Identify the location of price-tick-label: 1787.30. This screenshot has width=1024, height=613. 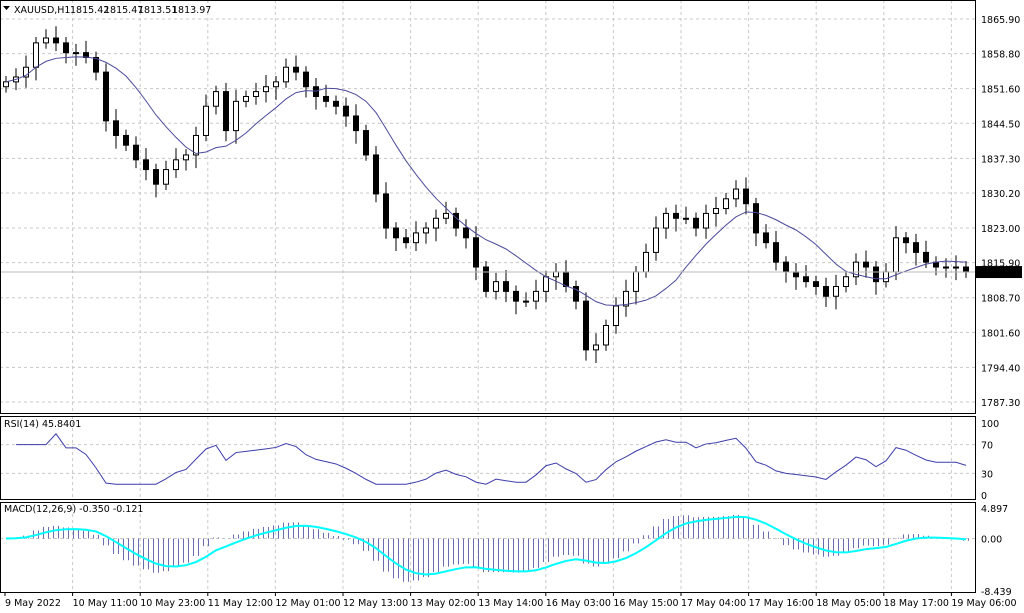
(1000, 403).